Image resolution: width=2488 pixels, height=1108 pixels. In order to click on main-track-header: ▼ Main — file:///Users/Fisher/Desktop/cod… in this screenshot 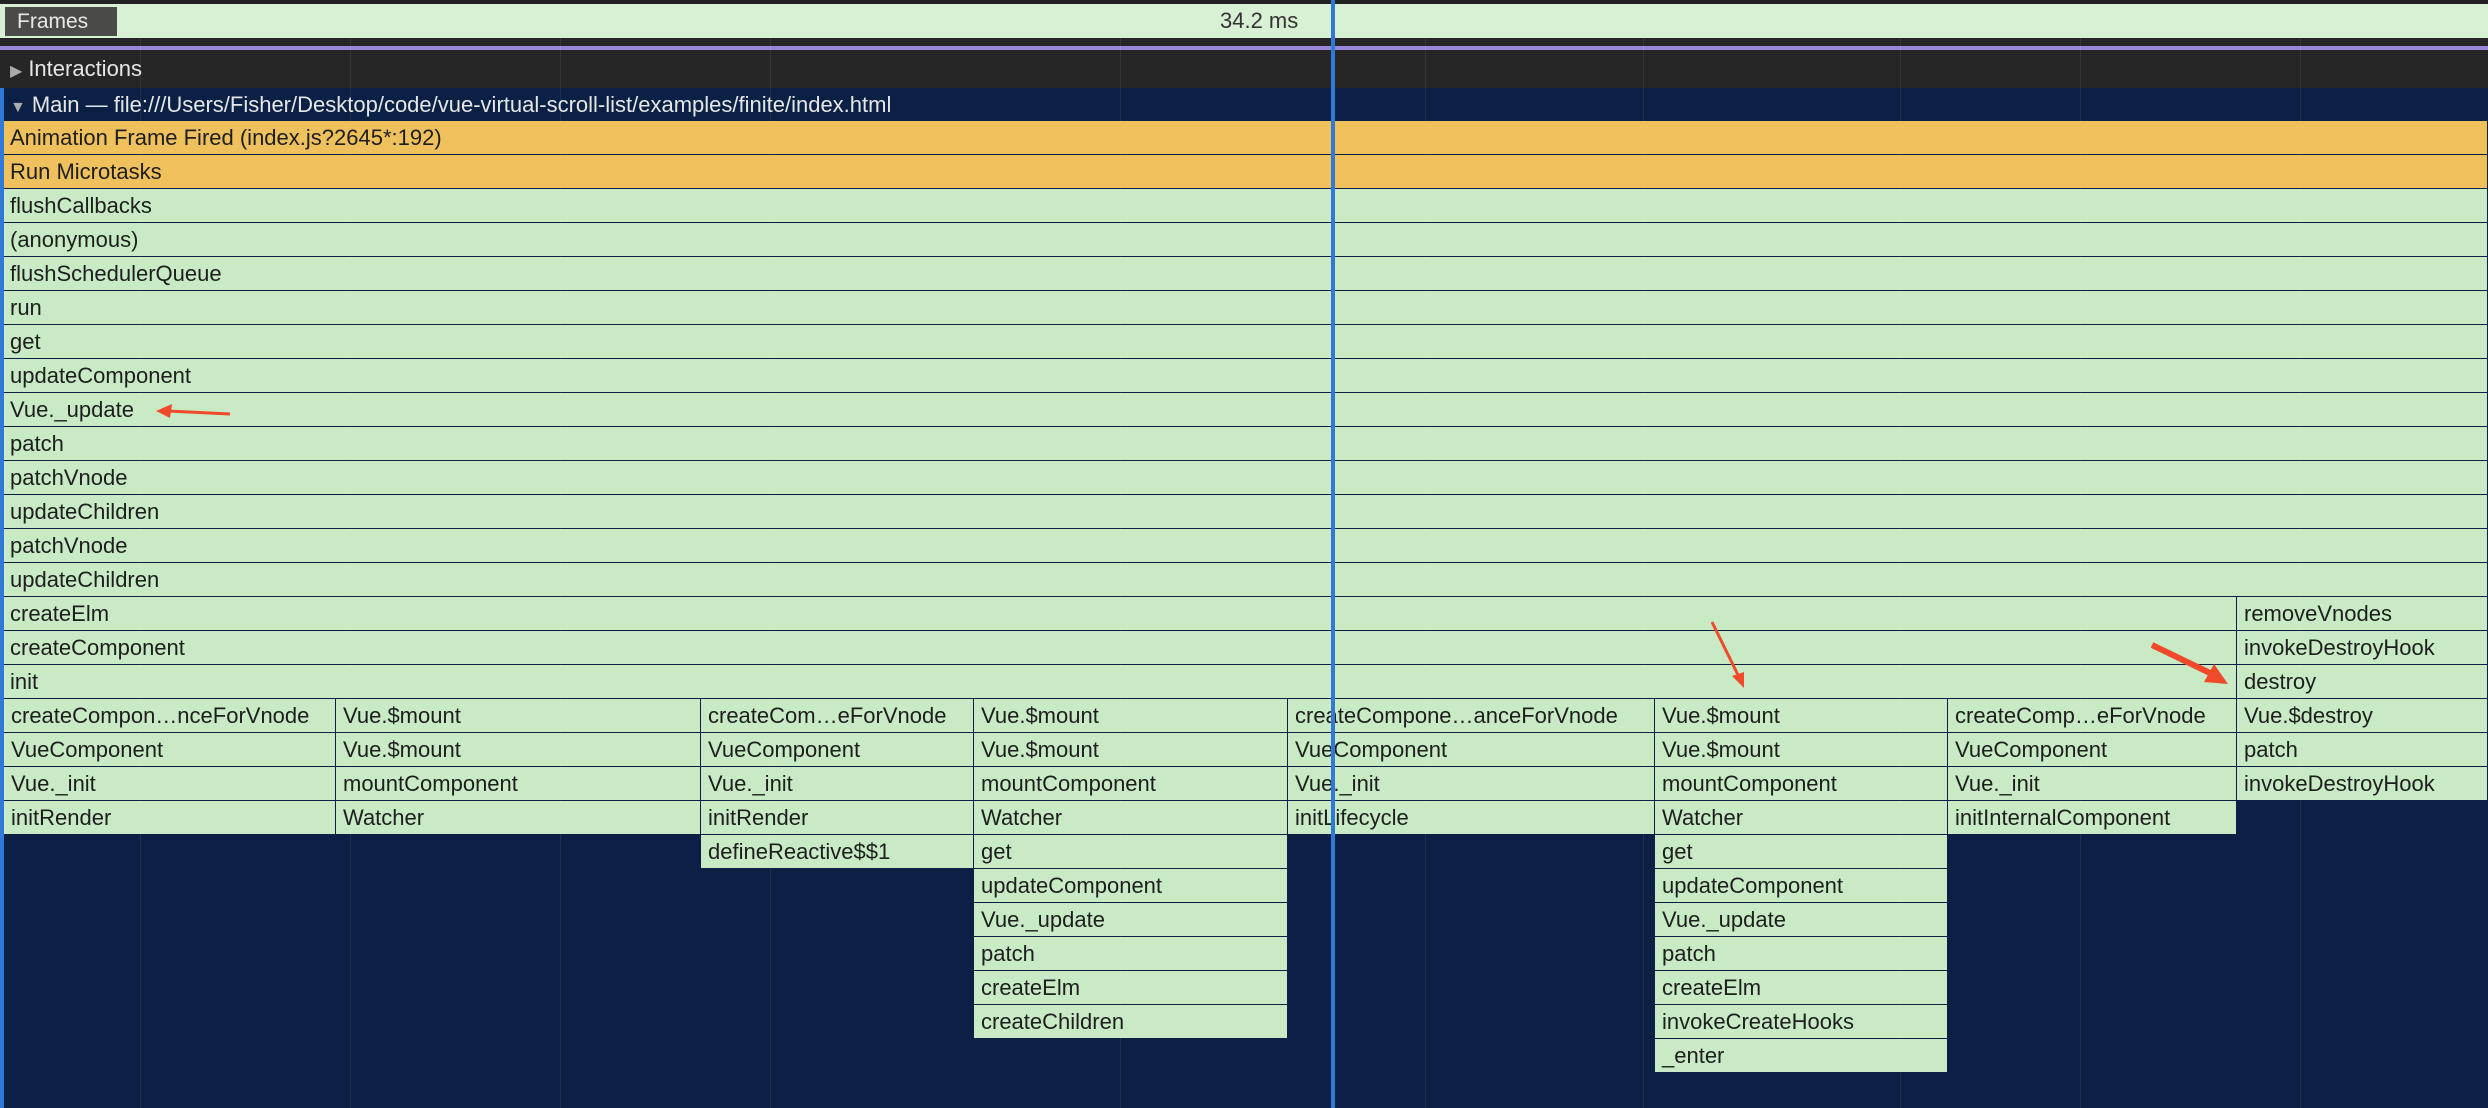, I will do `click(1244, 104)`.